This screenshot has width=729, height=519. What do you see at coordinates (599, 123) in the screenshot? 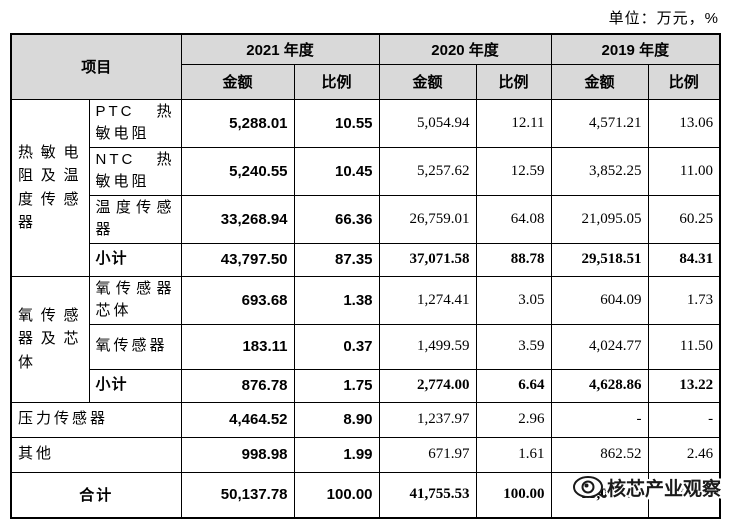
I see `amount-2019-cell: 4,571.21` at bounding box center [599, 123].